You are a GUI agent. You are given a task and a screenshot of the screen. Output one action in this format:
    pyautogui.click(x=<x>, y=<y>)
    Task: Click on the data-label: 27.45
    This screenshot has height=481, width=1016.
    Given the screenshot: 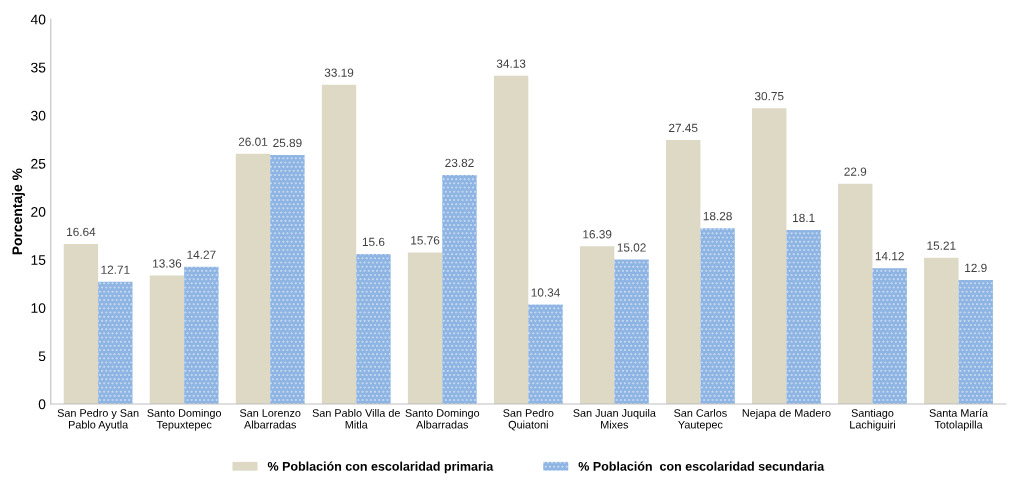 What is the action you would take?
    pyautogui.click(x=683, y=128)
    